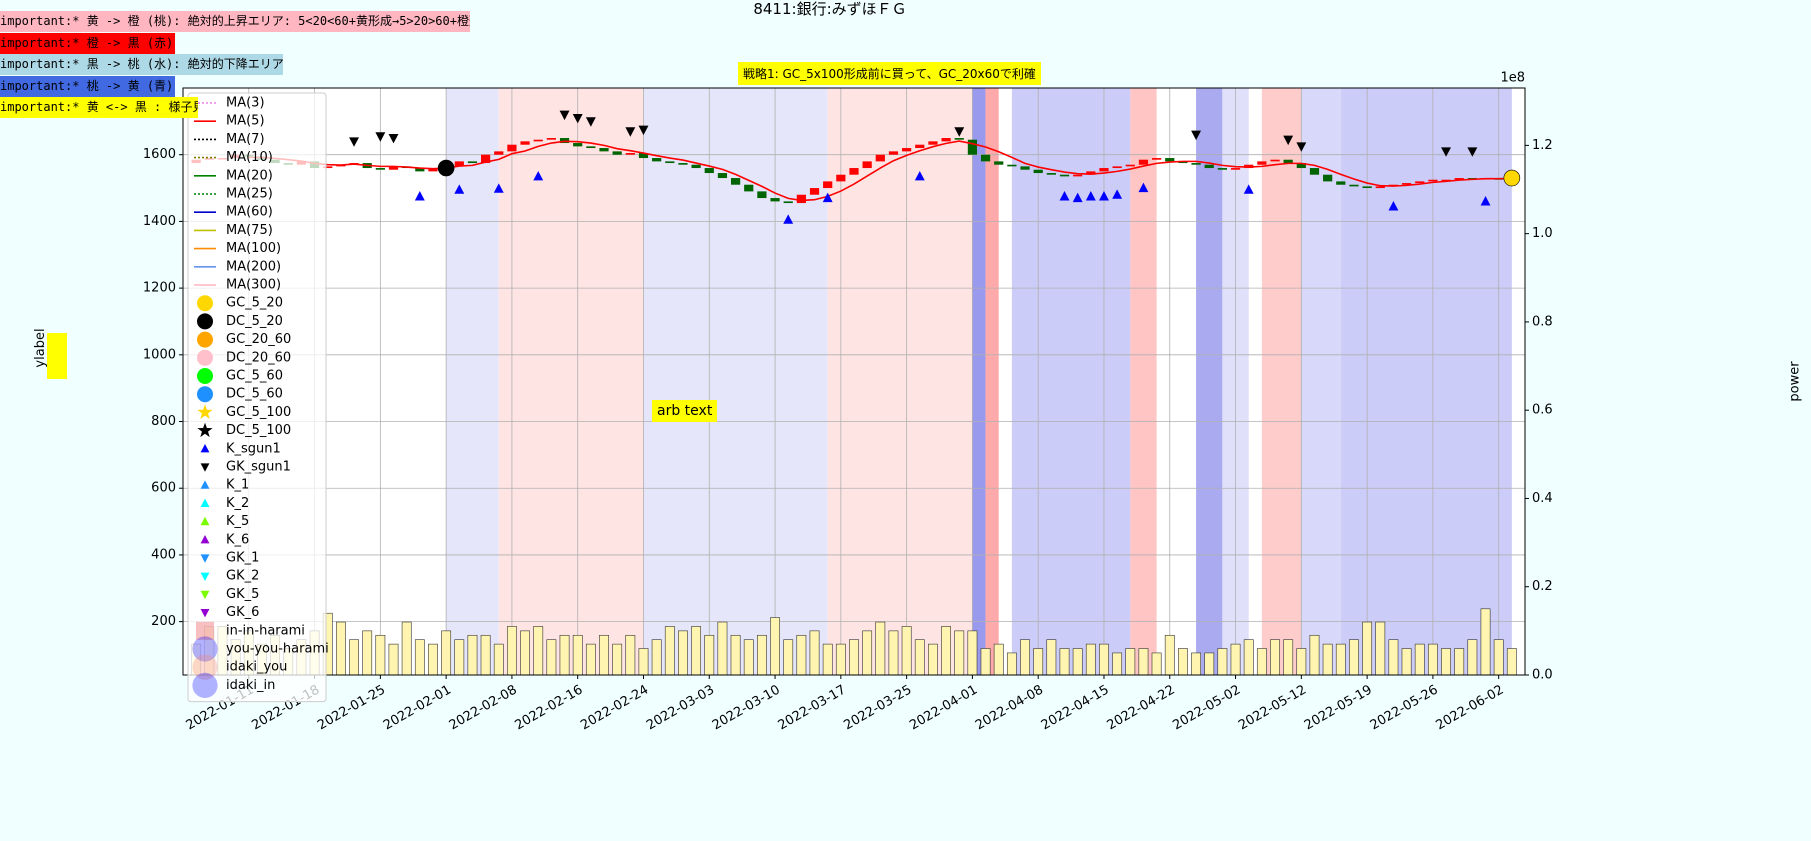 This screenshot has height=841, width=1811. I want to click on legend-label: K_1, so click(237, 485).